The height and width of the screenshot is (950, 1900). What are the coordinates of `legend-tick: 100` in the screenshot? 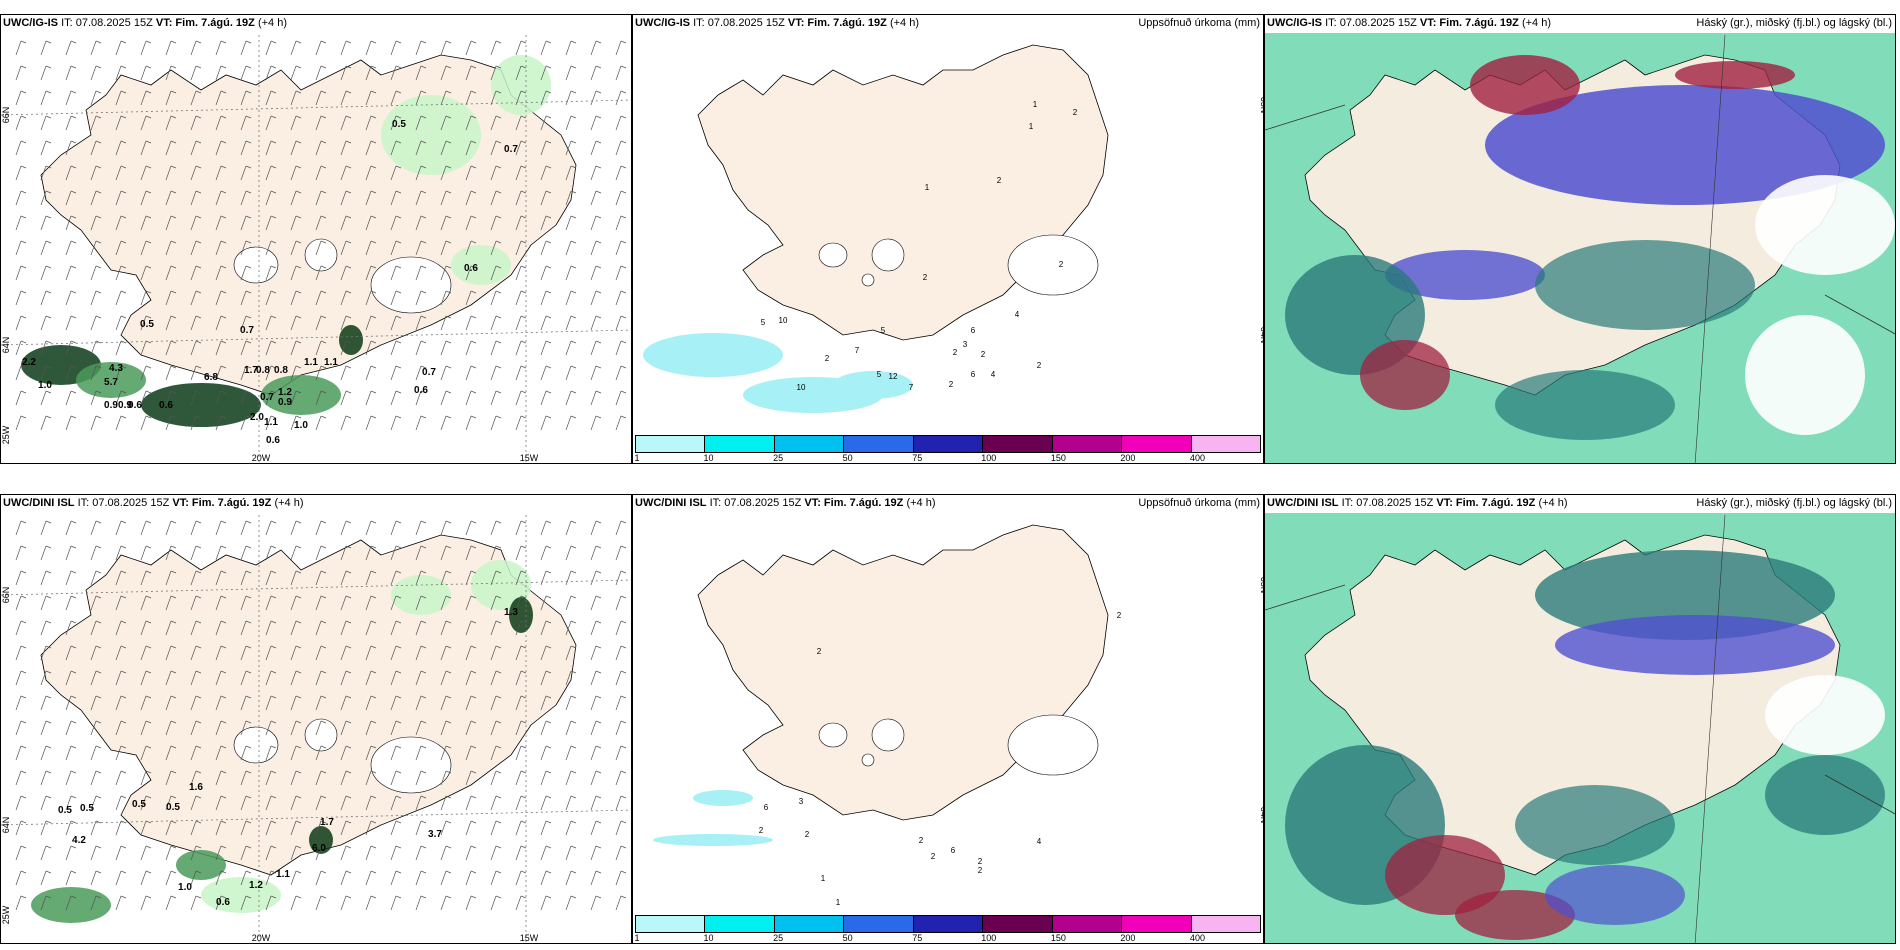 It's located at (989, 938).